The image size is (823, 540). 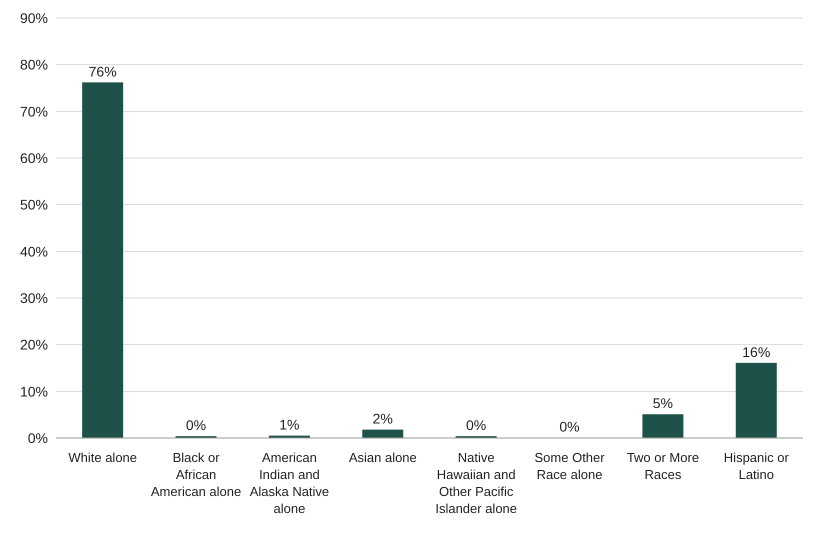 What do you see at coordinates (570, 466) in the screenshot?
I see `x-tick-label: Some Other Race alone` at bounding box center [570, 466].